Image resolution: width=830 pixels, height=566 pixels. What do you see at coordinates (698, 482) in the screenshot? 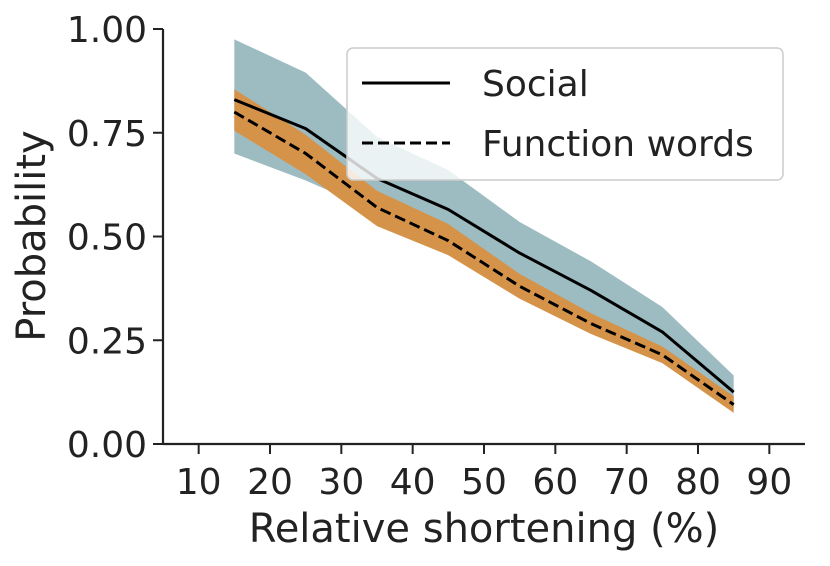
I see `x-tick-label: 80` at bounding box center [698, 482].